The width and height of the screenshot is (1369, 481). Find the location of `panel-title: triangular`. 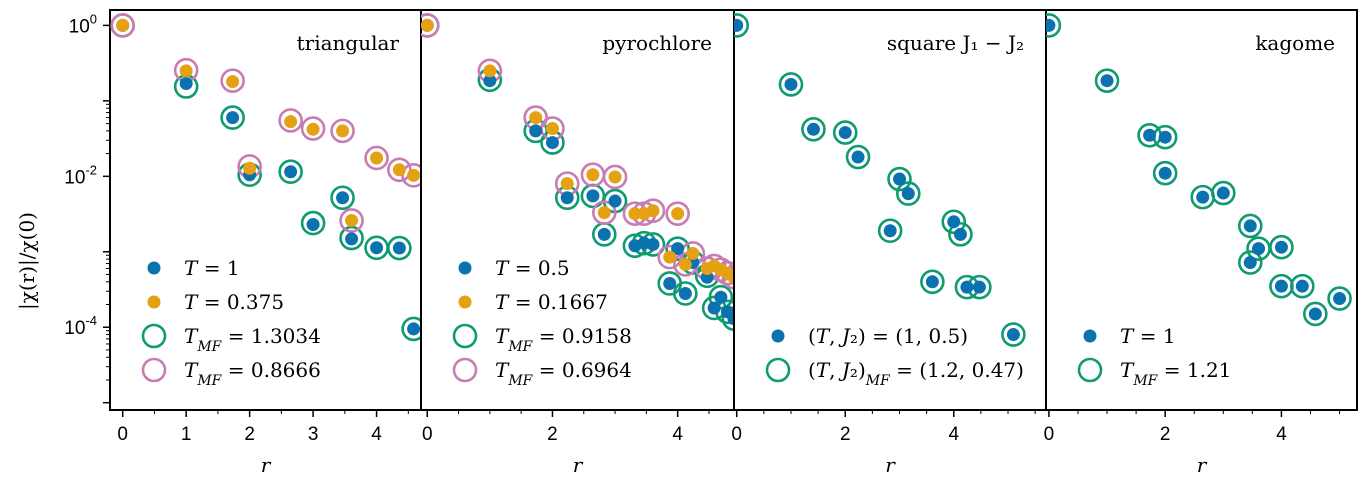

panel-title: triangular is located at coordinates (348, 43).